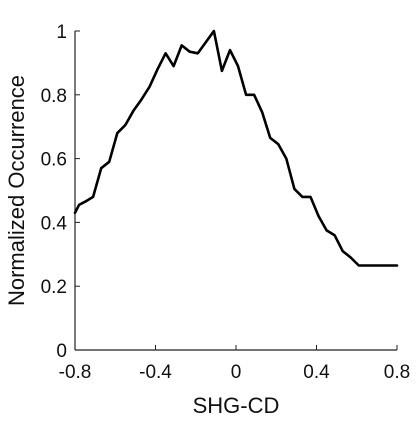  Describe the element at coordinates (61, 32) in the screenshot. I see `y-tick-label: 1` at that location.